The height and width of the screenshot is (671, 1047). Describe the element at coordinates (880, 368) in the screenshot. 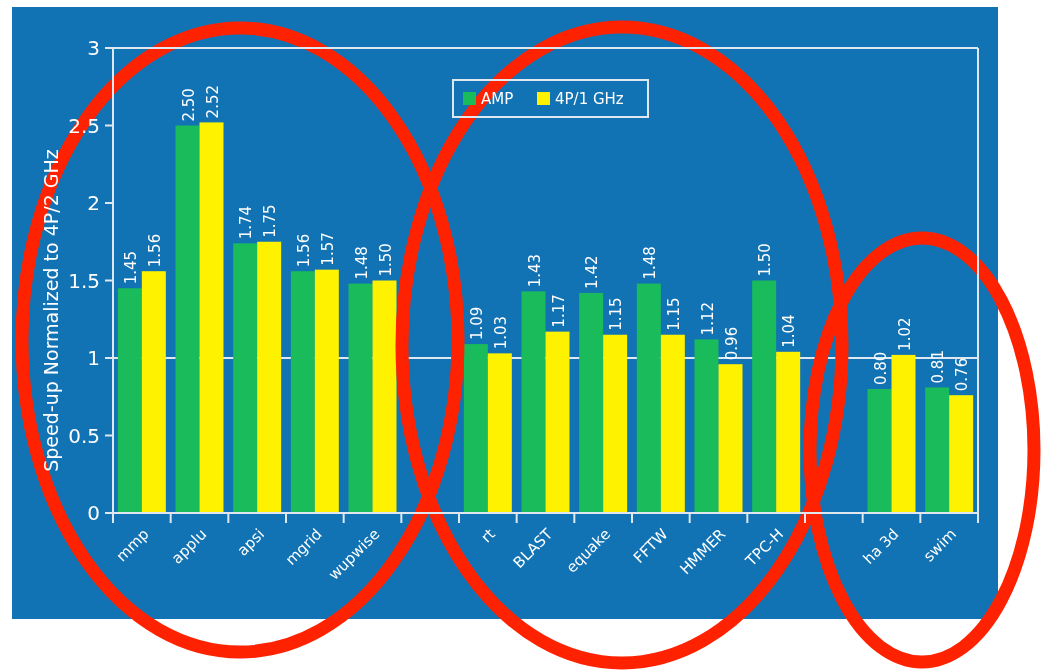

I see `data-label: 0.80` at that location.